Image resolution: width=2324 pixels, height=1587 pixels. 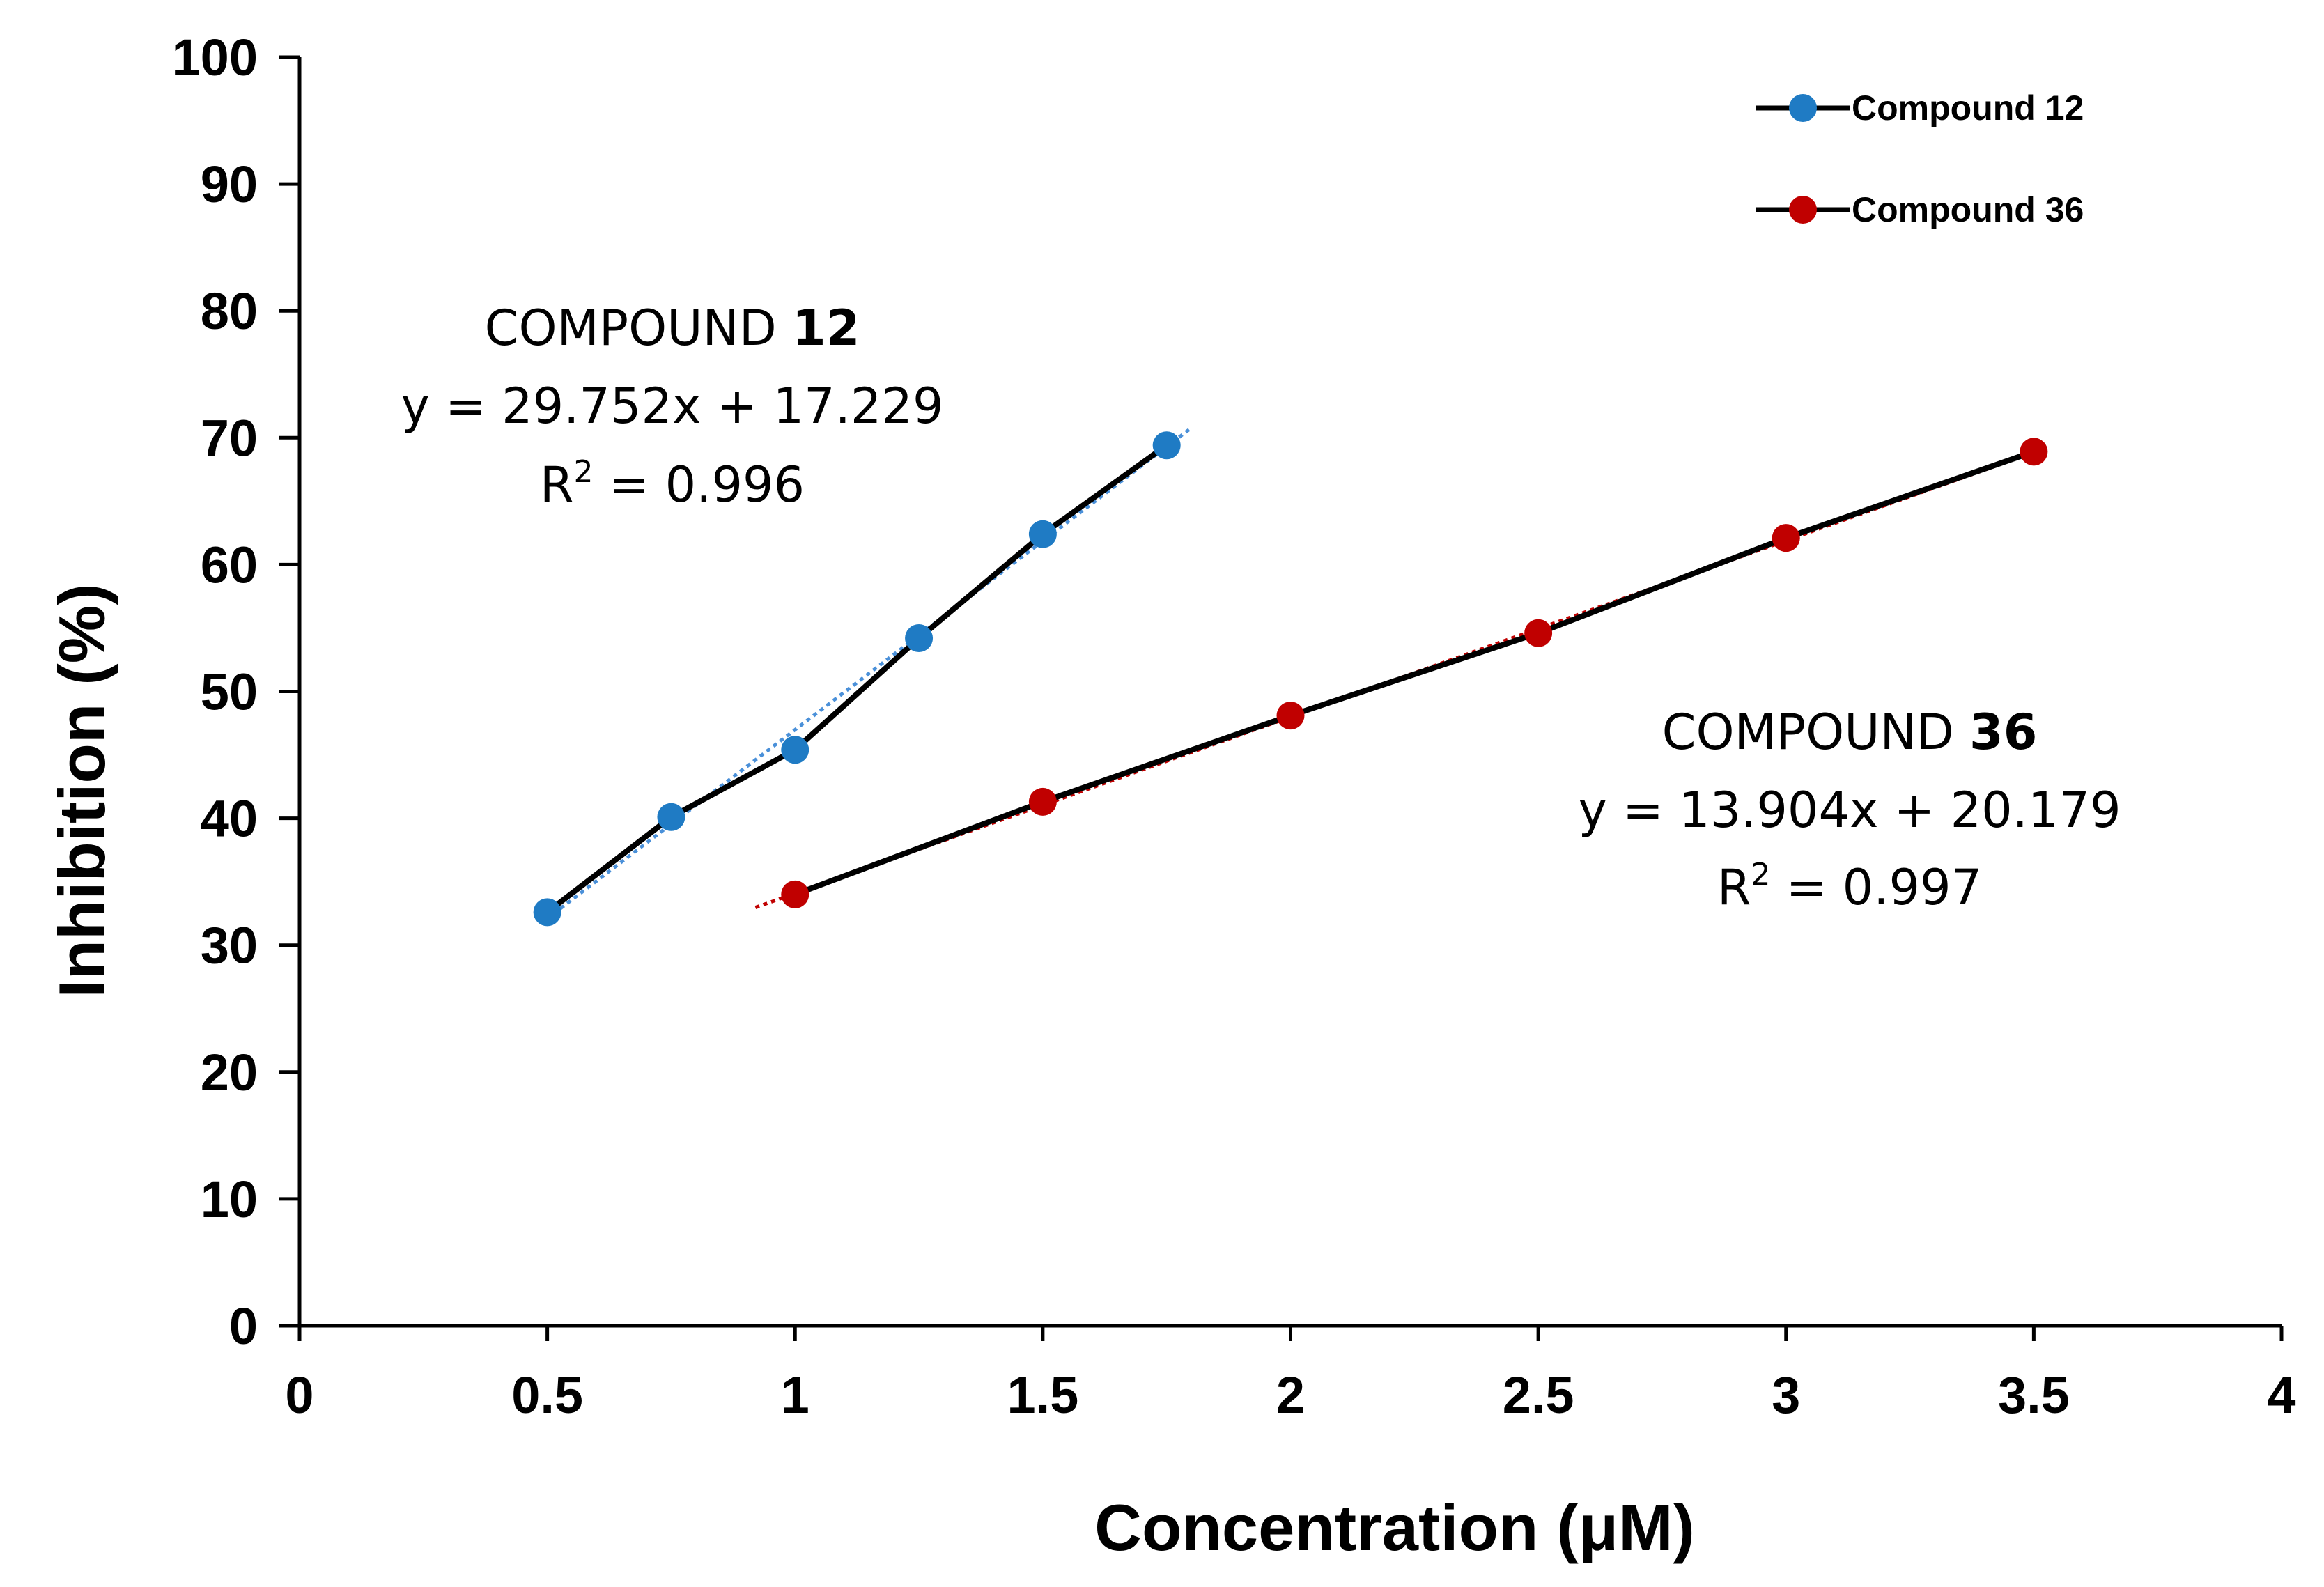 I want to click on annotation-title-number: 12, so click(x=826, y=328).